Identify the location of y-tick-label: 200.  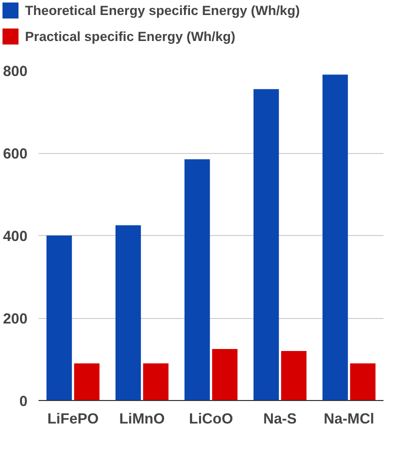
(15, 320).